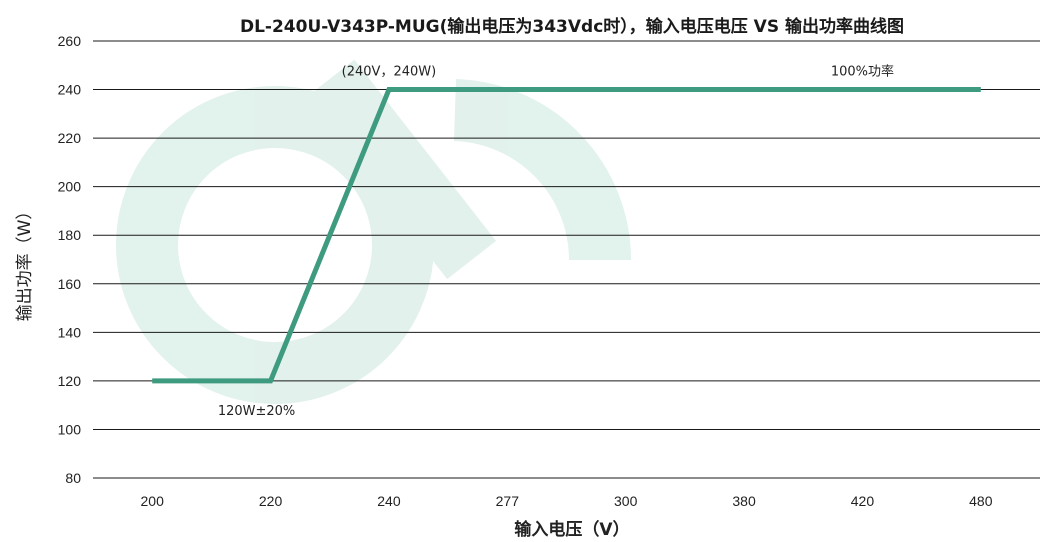 This screenshot has width=1044, height=542. Describe the element at coordinates (70, 429) in the screenshot. I see `y-tick-label: 100` at that location.